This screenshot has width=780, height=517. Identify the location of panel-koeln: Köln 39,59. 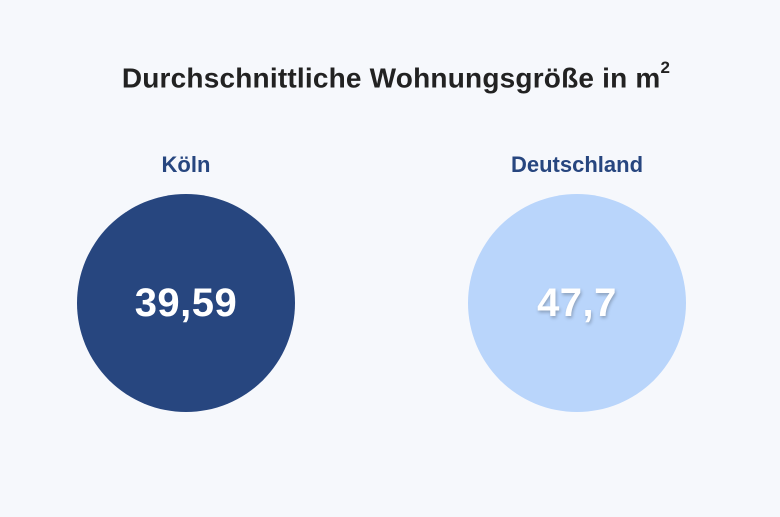
(186, 281).